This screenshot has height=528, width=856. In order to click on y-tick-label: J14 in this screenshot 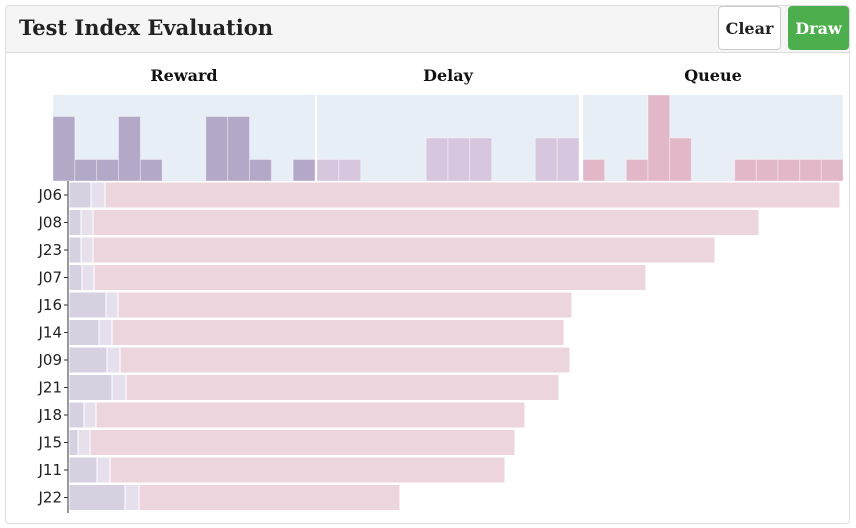, I will do `click(49, 333)`.